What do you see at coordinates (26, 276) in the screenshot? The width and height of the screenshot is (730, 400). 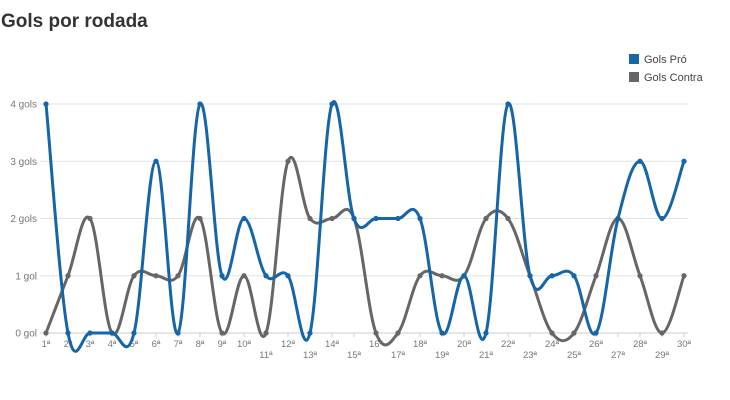 I see `y-tick-label: 1 gol` at bounding box center [26, 276].